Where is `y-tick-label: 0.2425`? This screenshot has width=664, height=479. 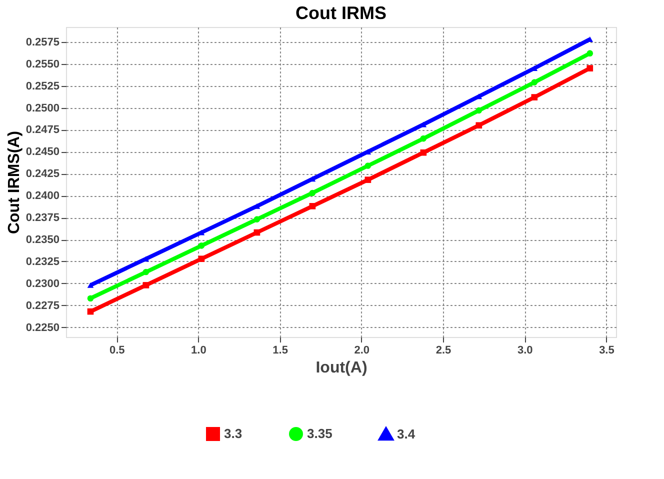
y-tick-label: 0.2425 is located at coordinates (43, 174).